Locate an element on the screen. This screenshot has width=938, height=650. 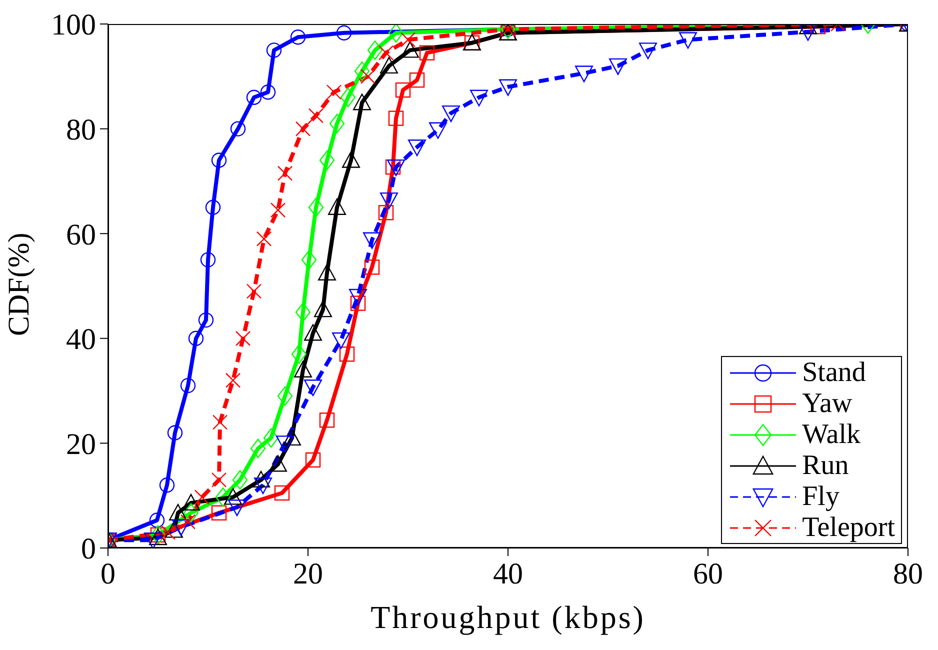
legend-label: Fly is located at coordinates (821, 496).